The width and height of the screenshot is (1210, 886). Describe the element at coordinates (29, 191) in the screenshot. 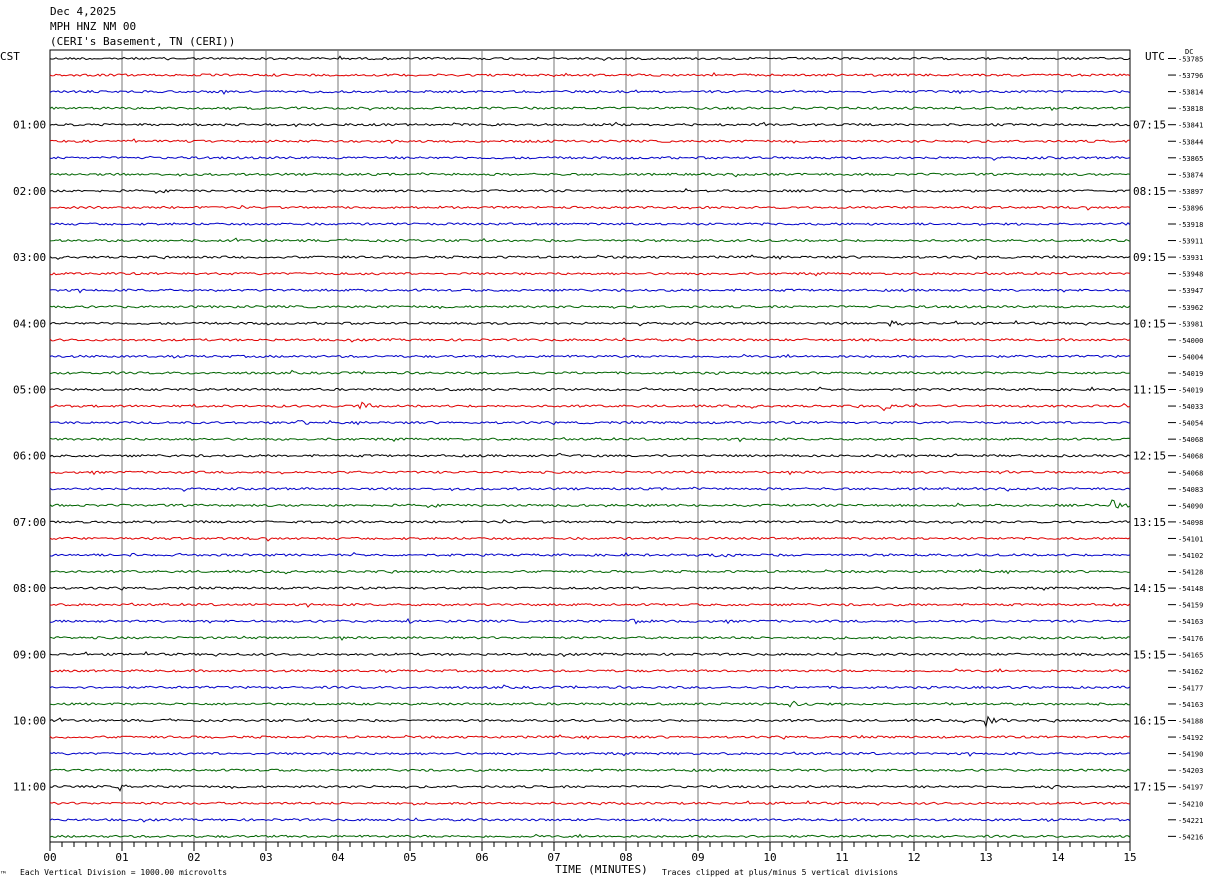

I see `left-hour-label: 02:00` at that location.